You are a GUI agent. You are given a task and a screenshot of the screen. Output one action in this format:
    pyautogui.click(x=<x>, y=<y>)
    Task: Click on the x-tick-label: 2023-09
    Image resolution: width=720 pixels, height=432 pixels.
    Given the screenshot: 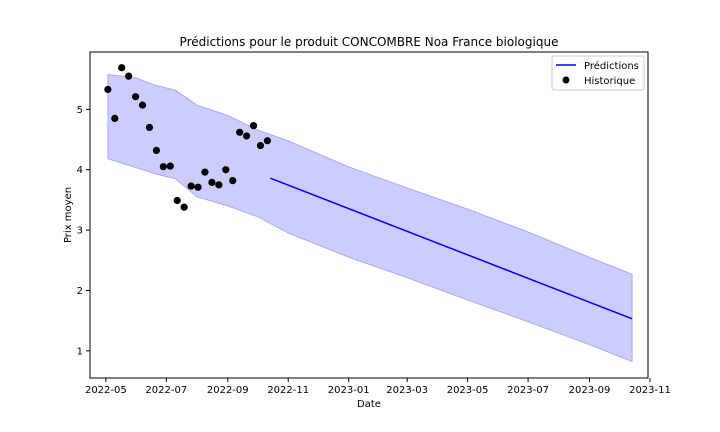 What is the action you would take?
    pyautogui.click(x=590, y=390)
    